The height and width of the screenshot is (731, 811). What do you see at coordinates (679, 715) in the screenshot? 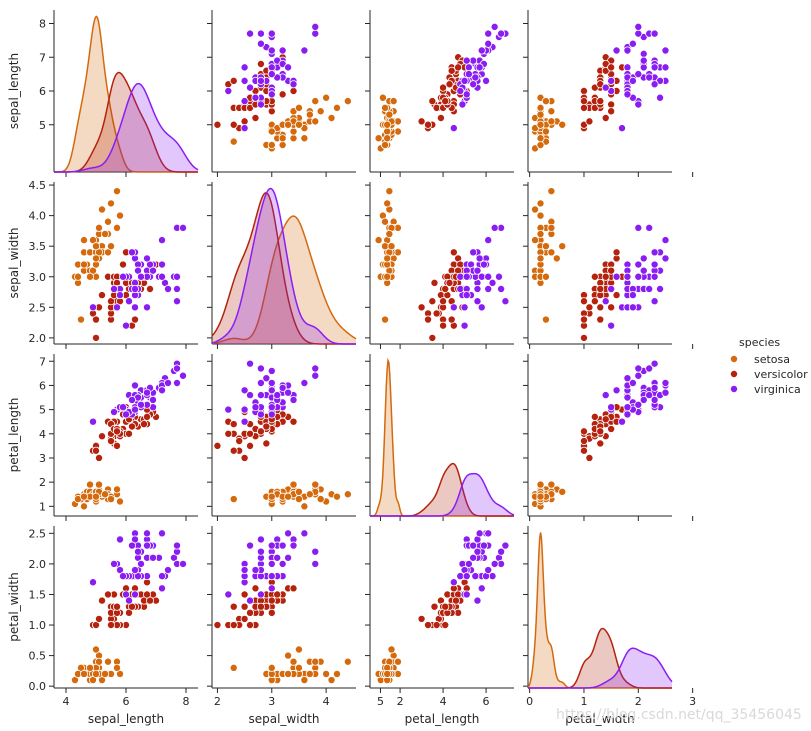
I see `watermark-text: https://blog.csdn.net/qq_35456045` at bounding box center [679, 715].